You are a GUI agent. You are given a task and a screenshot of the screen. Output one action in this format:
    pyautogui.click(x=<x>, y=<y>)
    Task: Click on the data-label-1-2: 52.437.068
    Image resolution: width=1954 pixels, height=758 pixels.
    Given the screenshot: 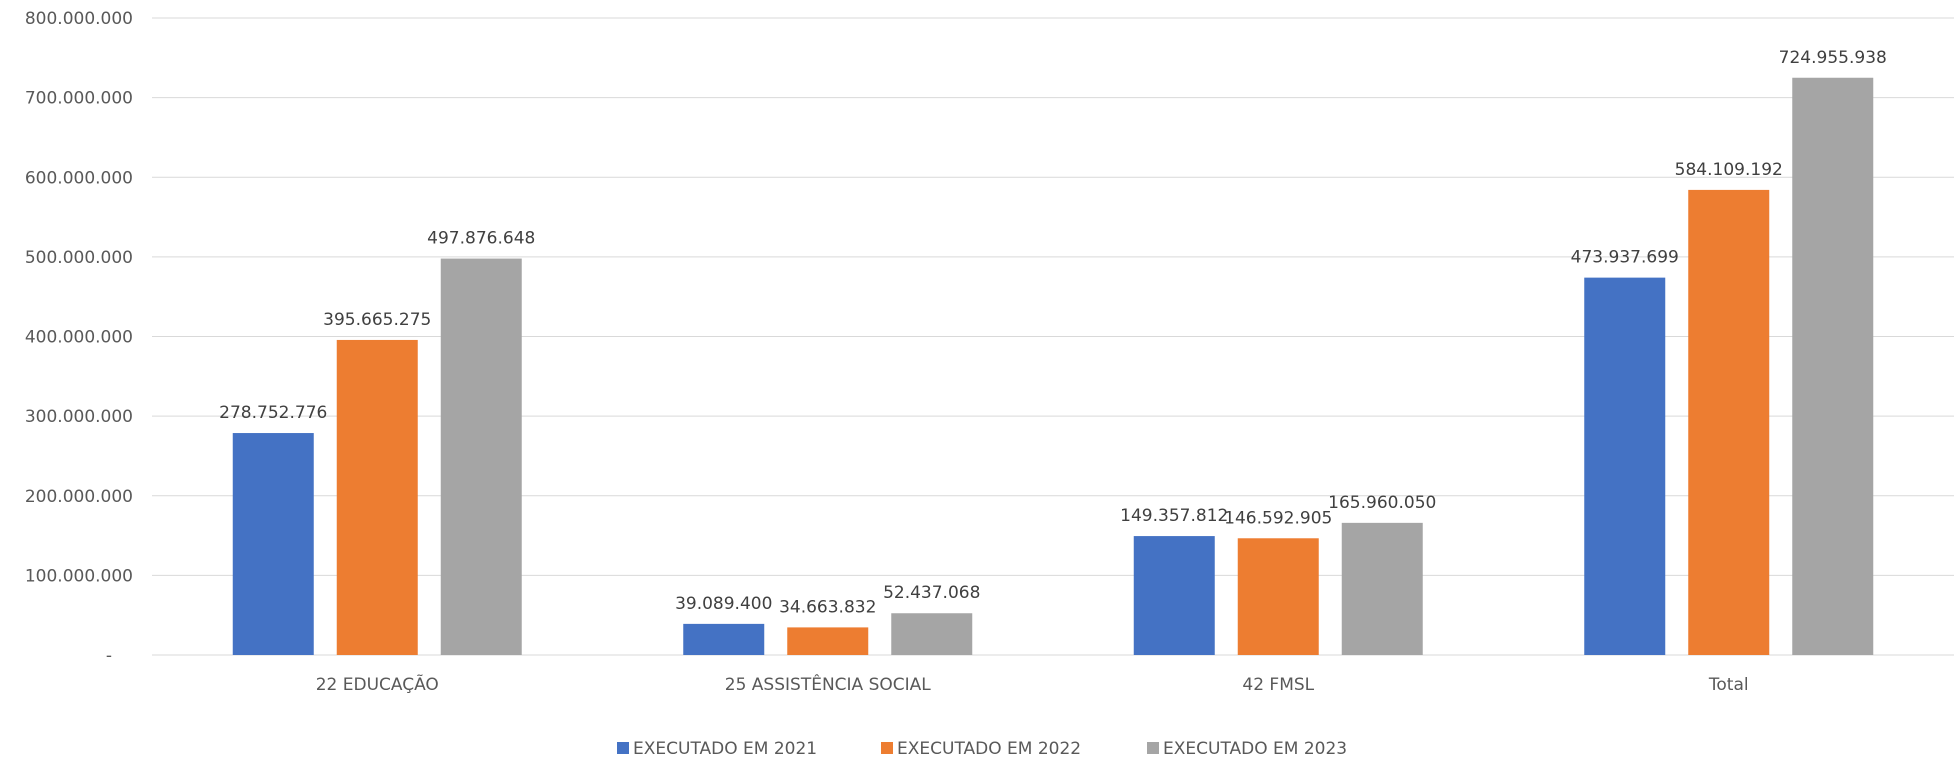 What is the action you would take?
    pyautogui.click(x=931, y=593)
    